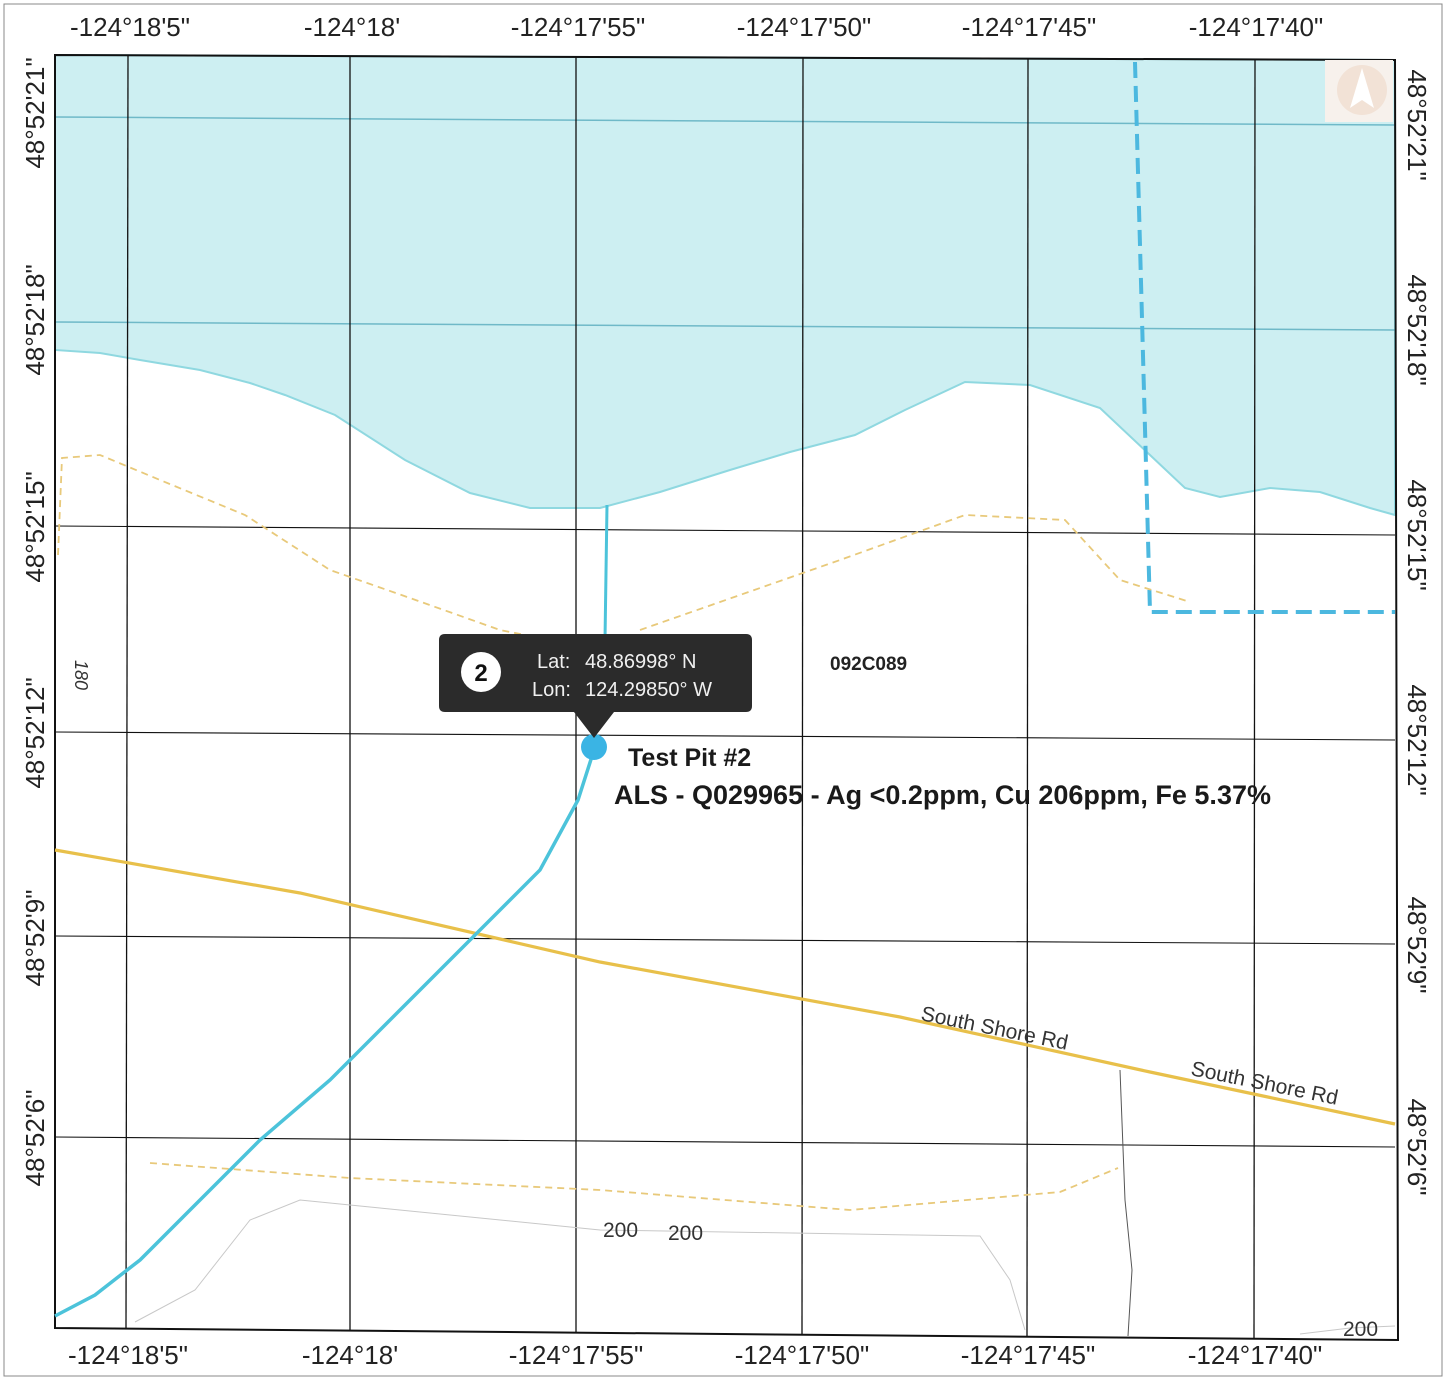 The height and width of the screenshot is (1380, 1448). I want to click on right-lat-label: 48°52'18", so click(1417, 330).